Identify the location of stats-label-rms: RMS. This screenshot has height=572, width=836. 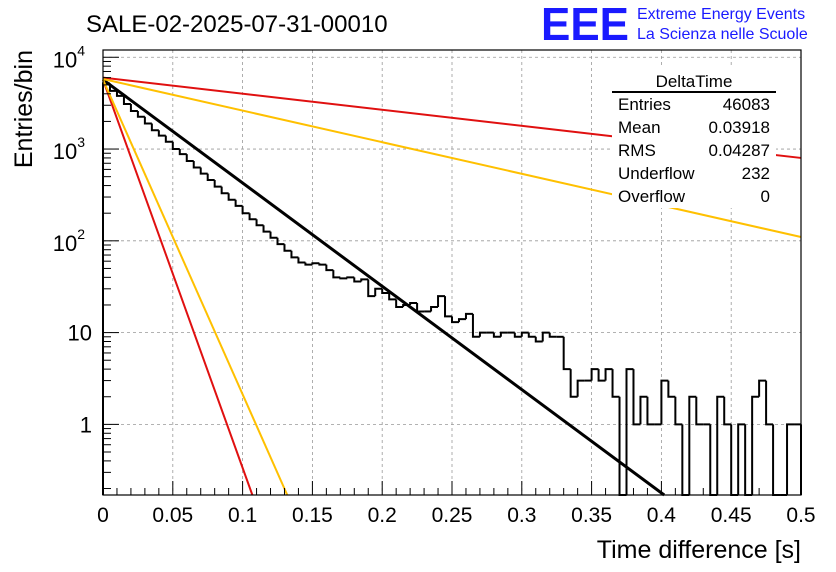
(637, 150).